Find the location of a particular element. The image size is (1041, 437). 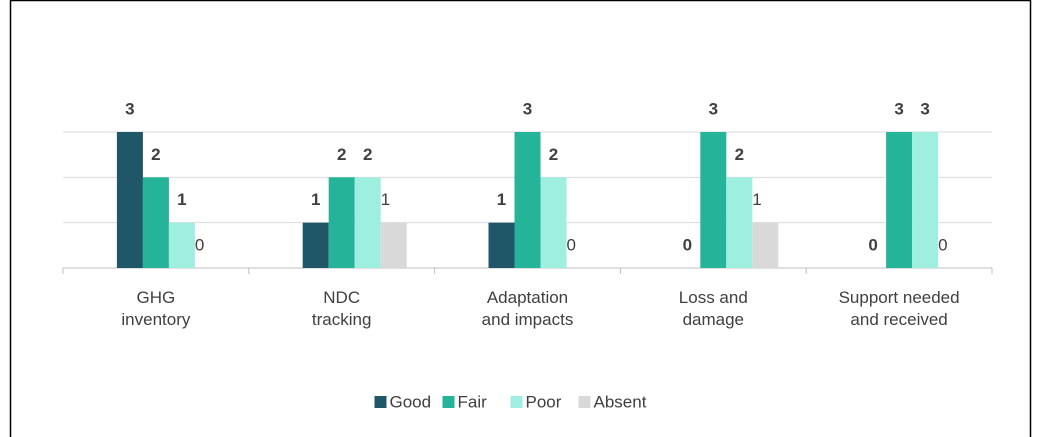

legend-label: Absent is located at coordinates (620, 401).